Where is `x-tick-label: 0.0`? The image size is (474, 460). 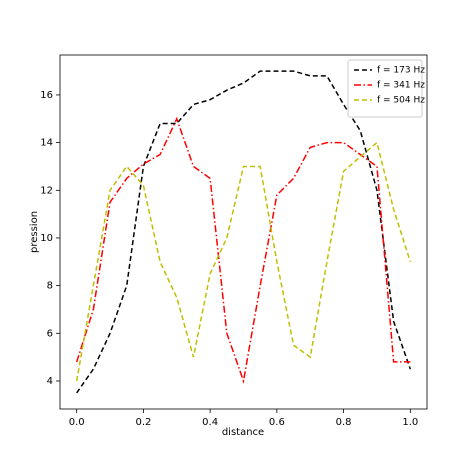
x-tick-label: 0.0 is located at coordinates (77, 422).